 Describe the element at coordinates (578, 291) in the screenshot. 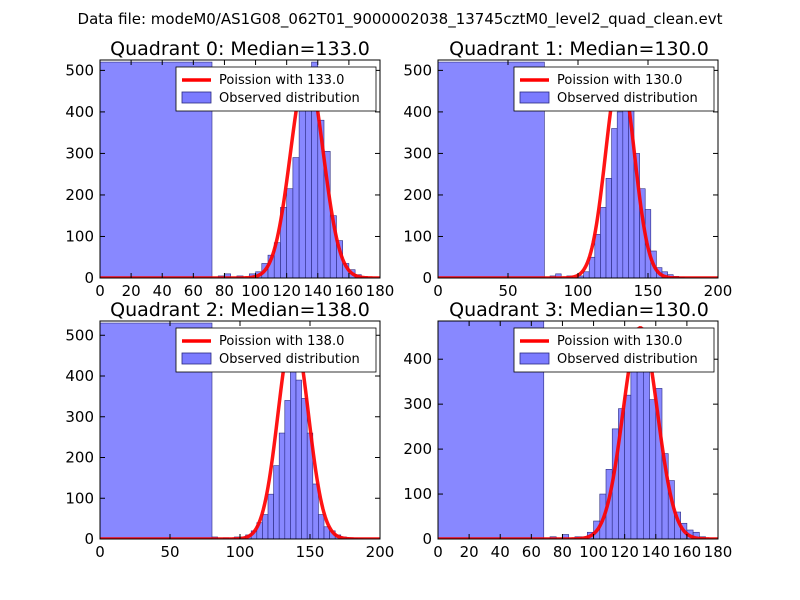

I see `quadrant-1-x-tick-label: 100` at that location.